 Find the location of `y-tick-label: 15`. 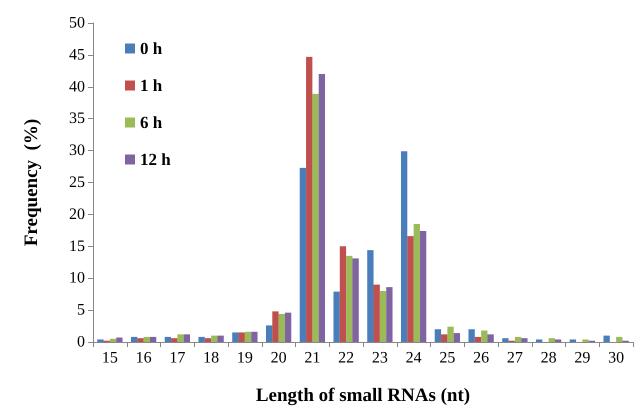

y-tick-label: 15 is located at coordinates (77, 246).